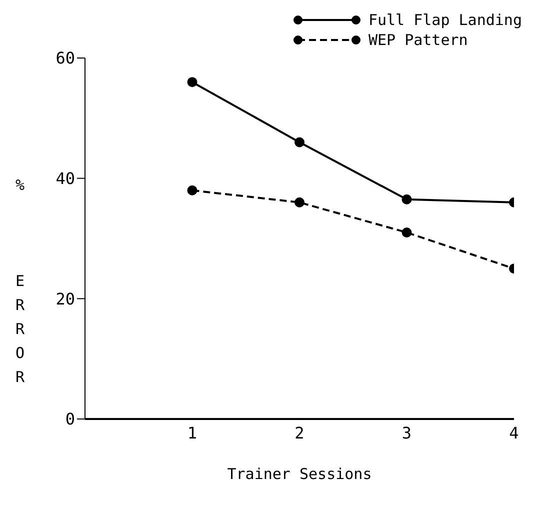 This screenshot has height=527, width=542. I want to click on x-axis-title: Trainer Sessions, so click(299, 474).